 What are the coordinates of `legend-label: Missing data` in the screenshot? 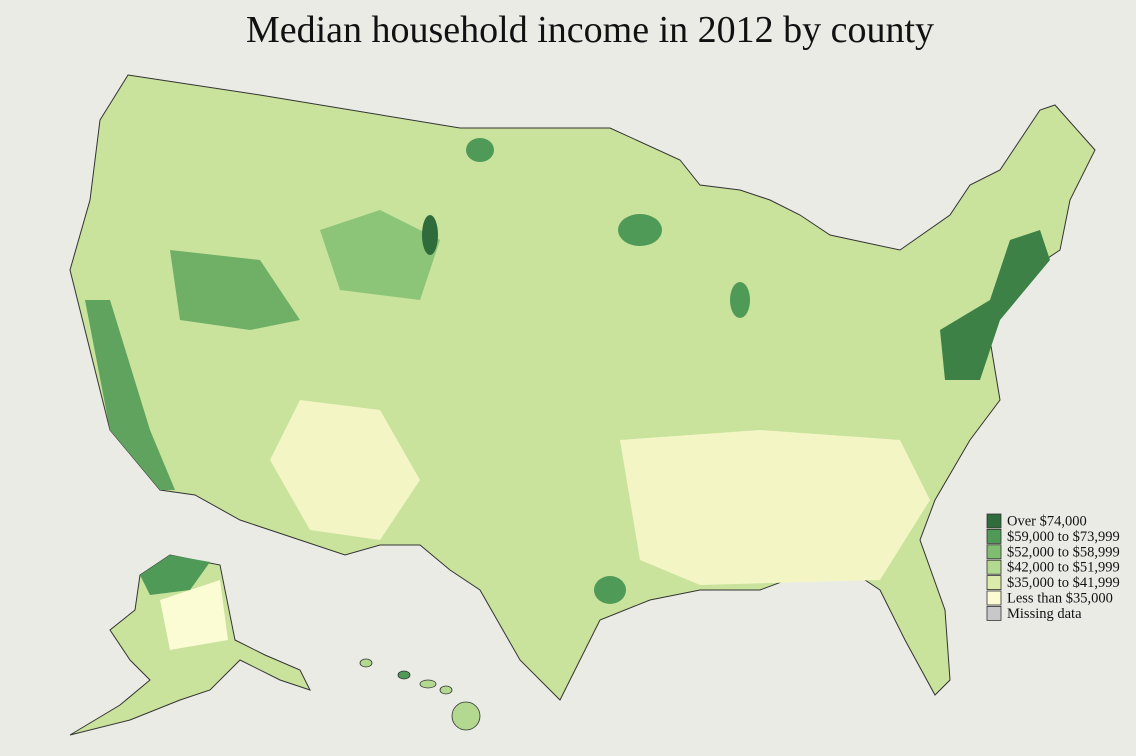 It's located at (1044, 614).